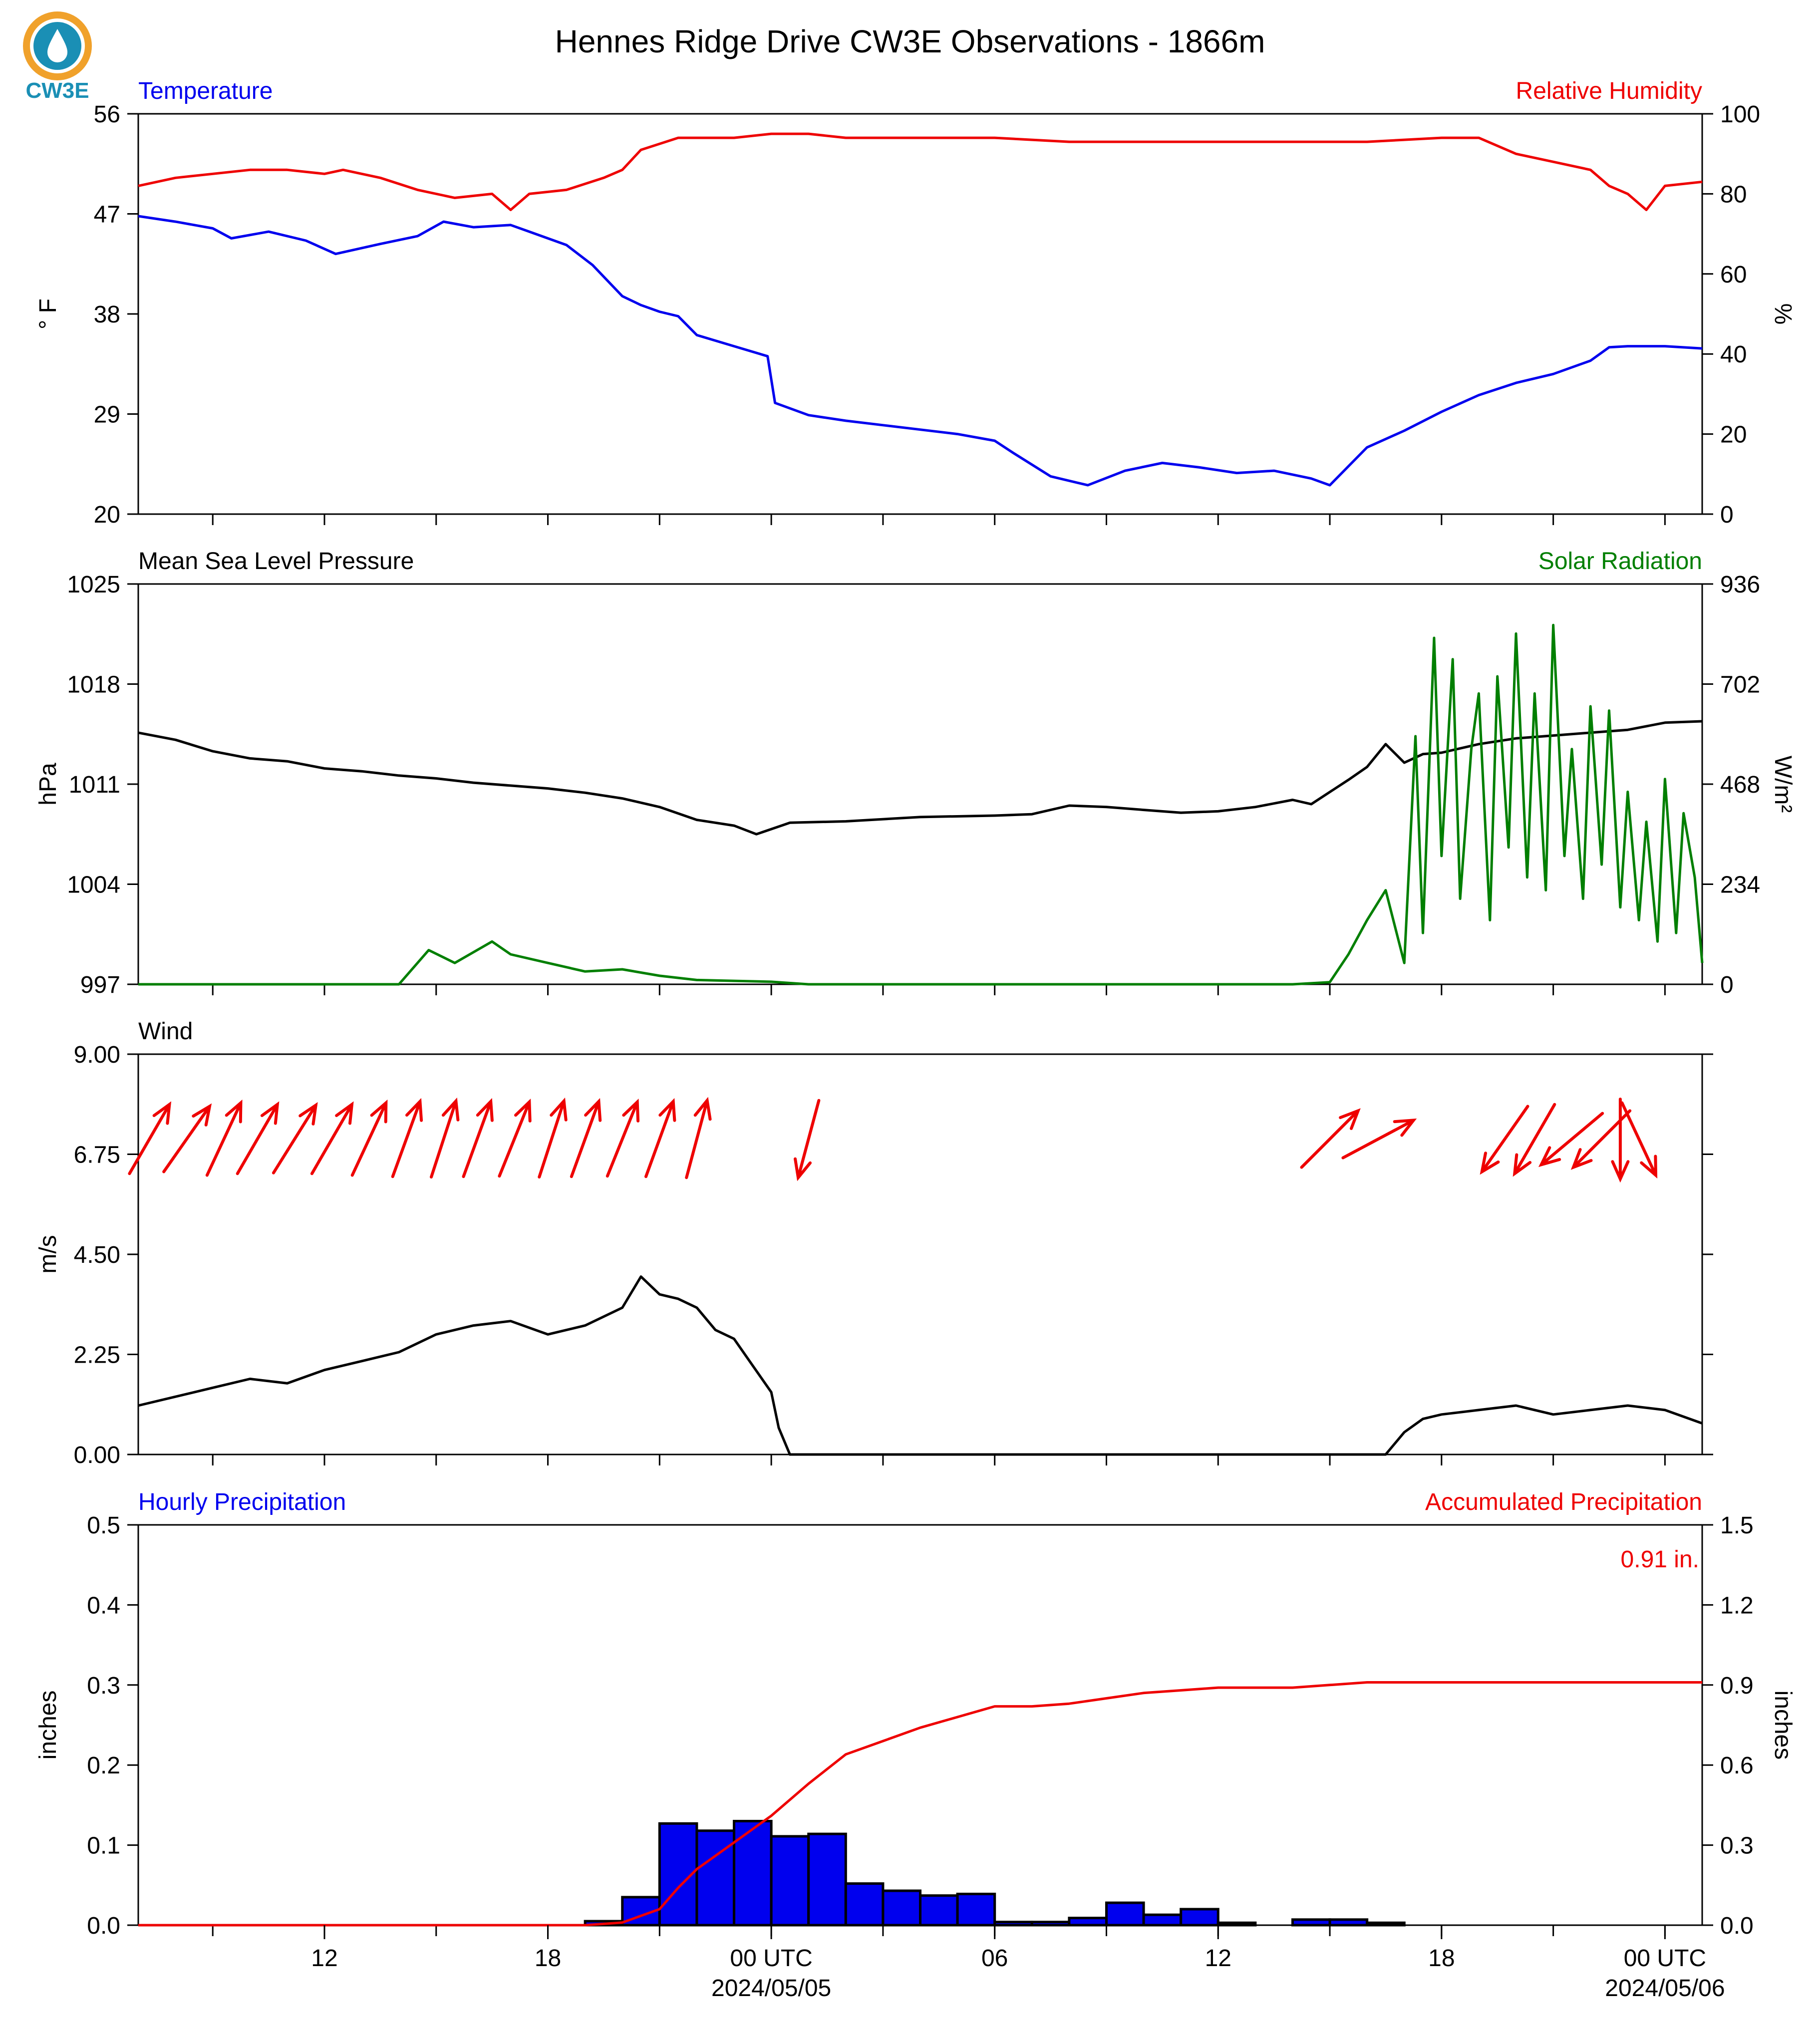 The image size is (1820, 2028). What do you see at coordinates (1733, 354) in the screenshot?
I see `y-right-tick-label: 40` at bounding box center [1733, 354].